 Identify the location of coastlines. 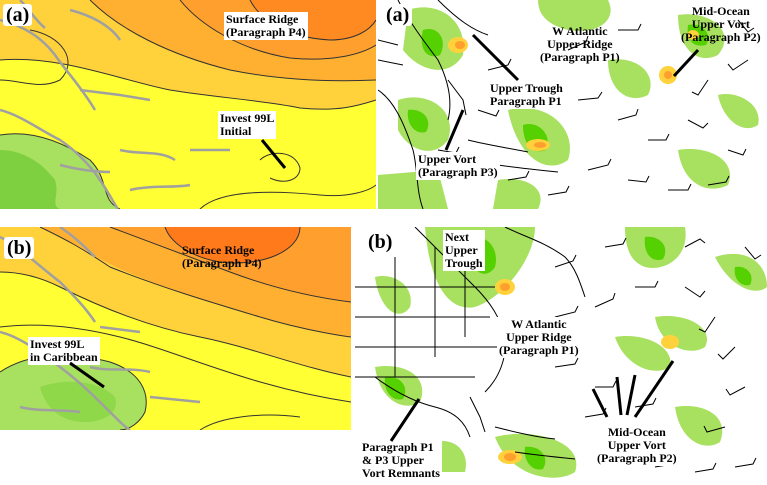
(115, 104).